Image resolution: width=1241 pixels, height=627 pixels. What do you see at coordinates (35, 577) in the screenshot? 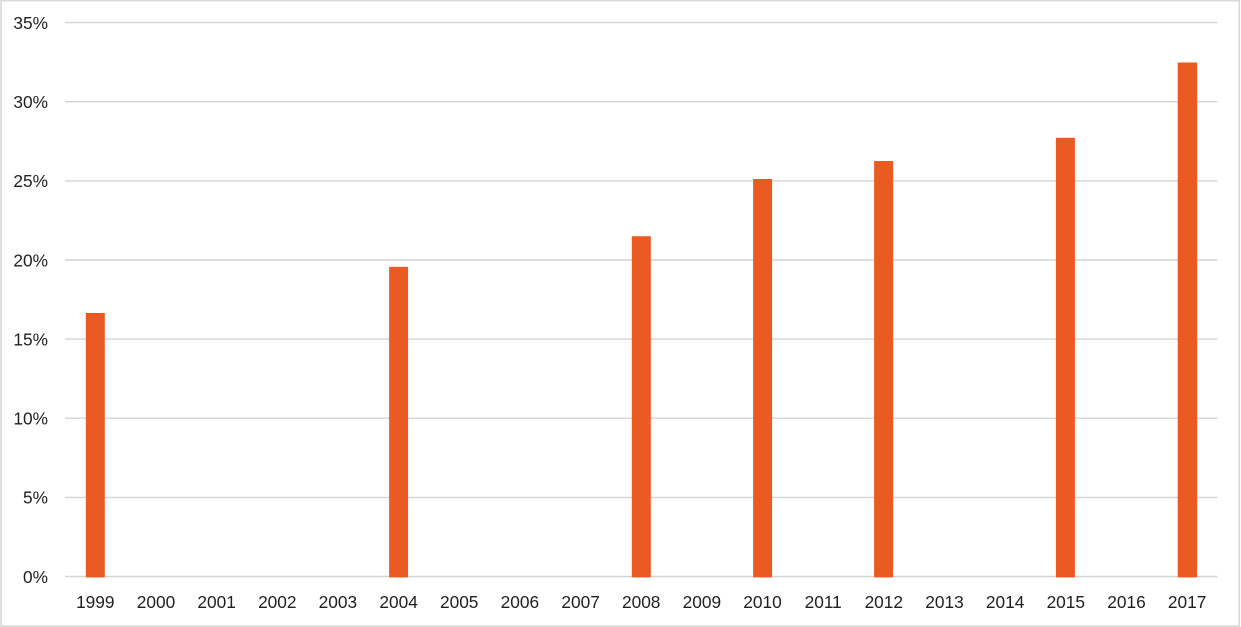
I see `svg-text: 0%` at bounding box center [35, 577].